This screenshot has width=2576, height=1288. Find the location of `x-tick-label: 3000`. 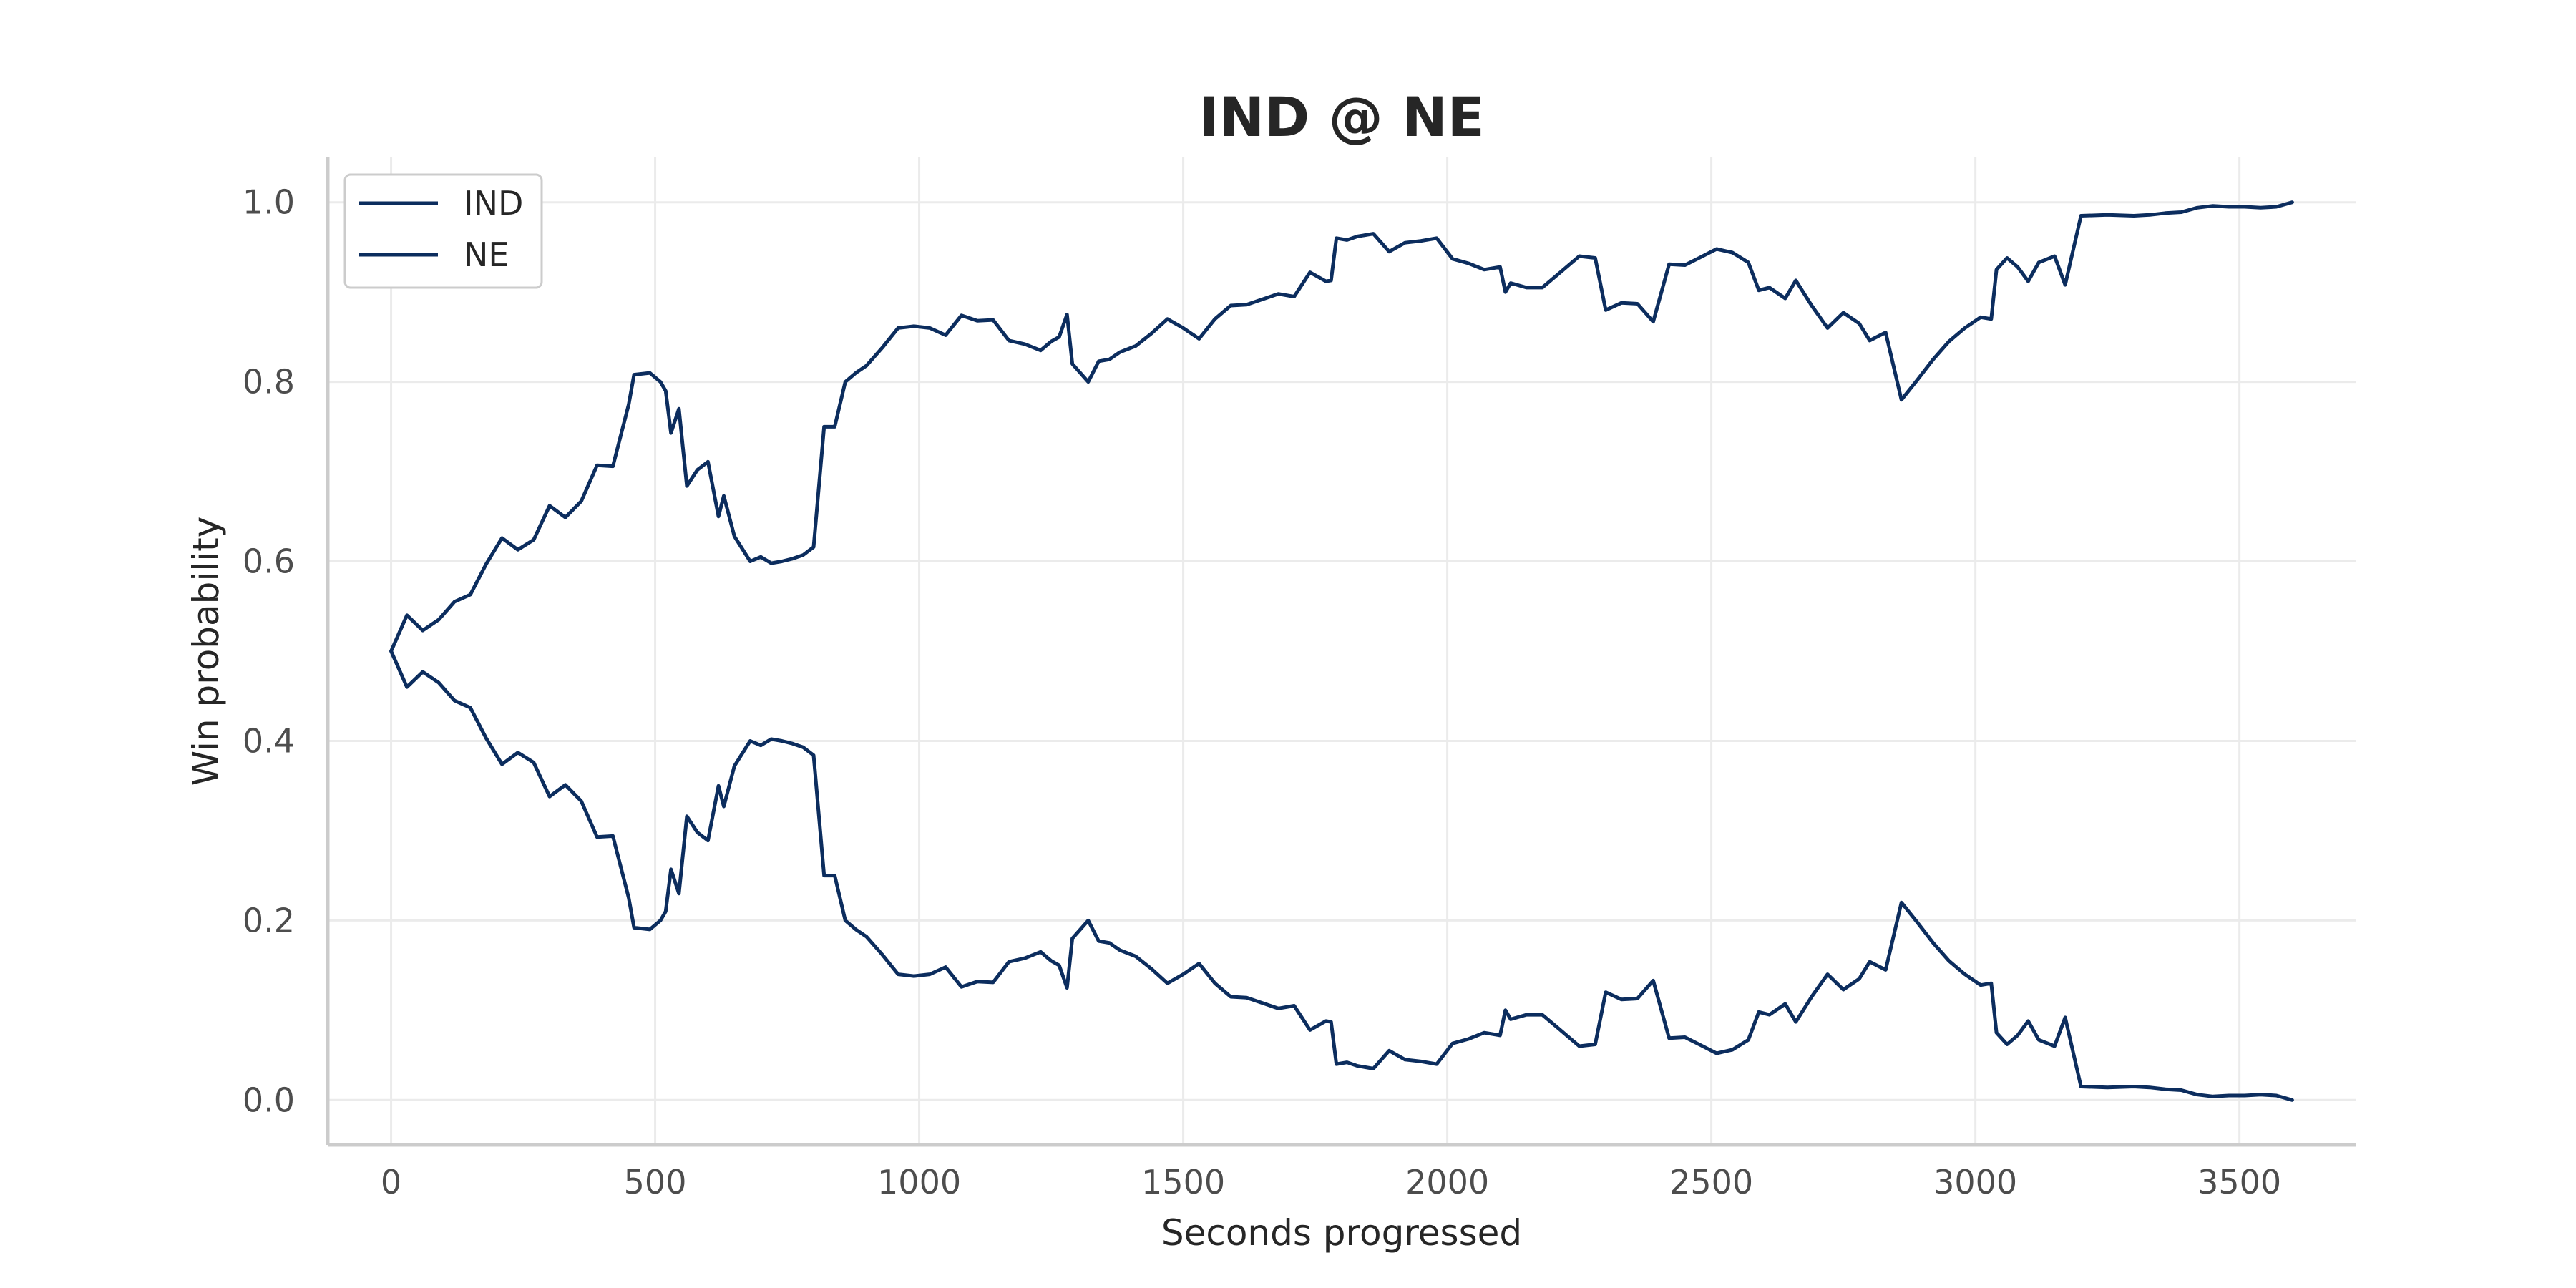

x-tick-label: 3000 is located at coordinates (1975, 1182).